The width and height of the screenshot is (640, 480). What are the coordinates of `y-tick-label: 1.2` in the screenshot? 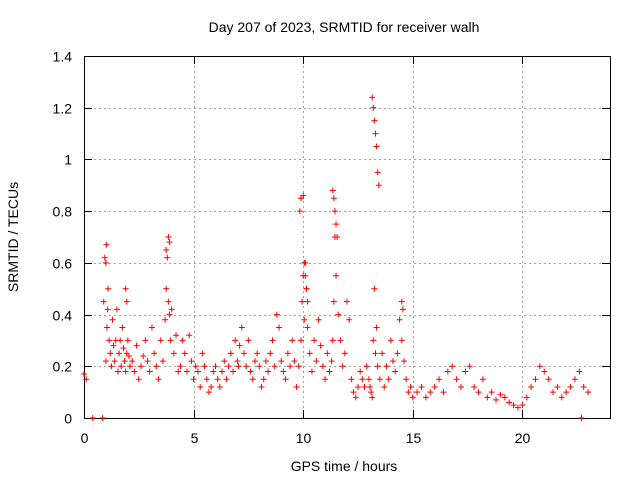 It's located at (63, 109).